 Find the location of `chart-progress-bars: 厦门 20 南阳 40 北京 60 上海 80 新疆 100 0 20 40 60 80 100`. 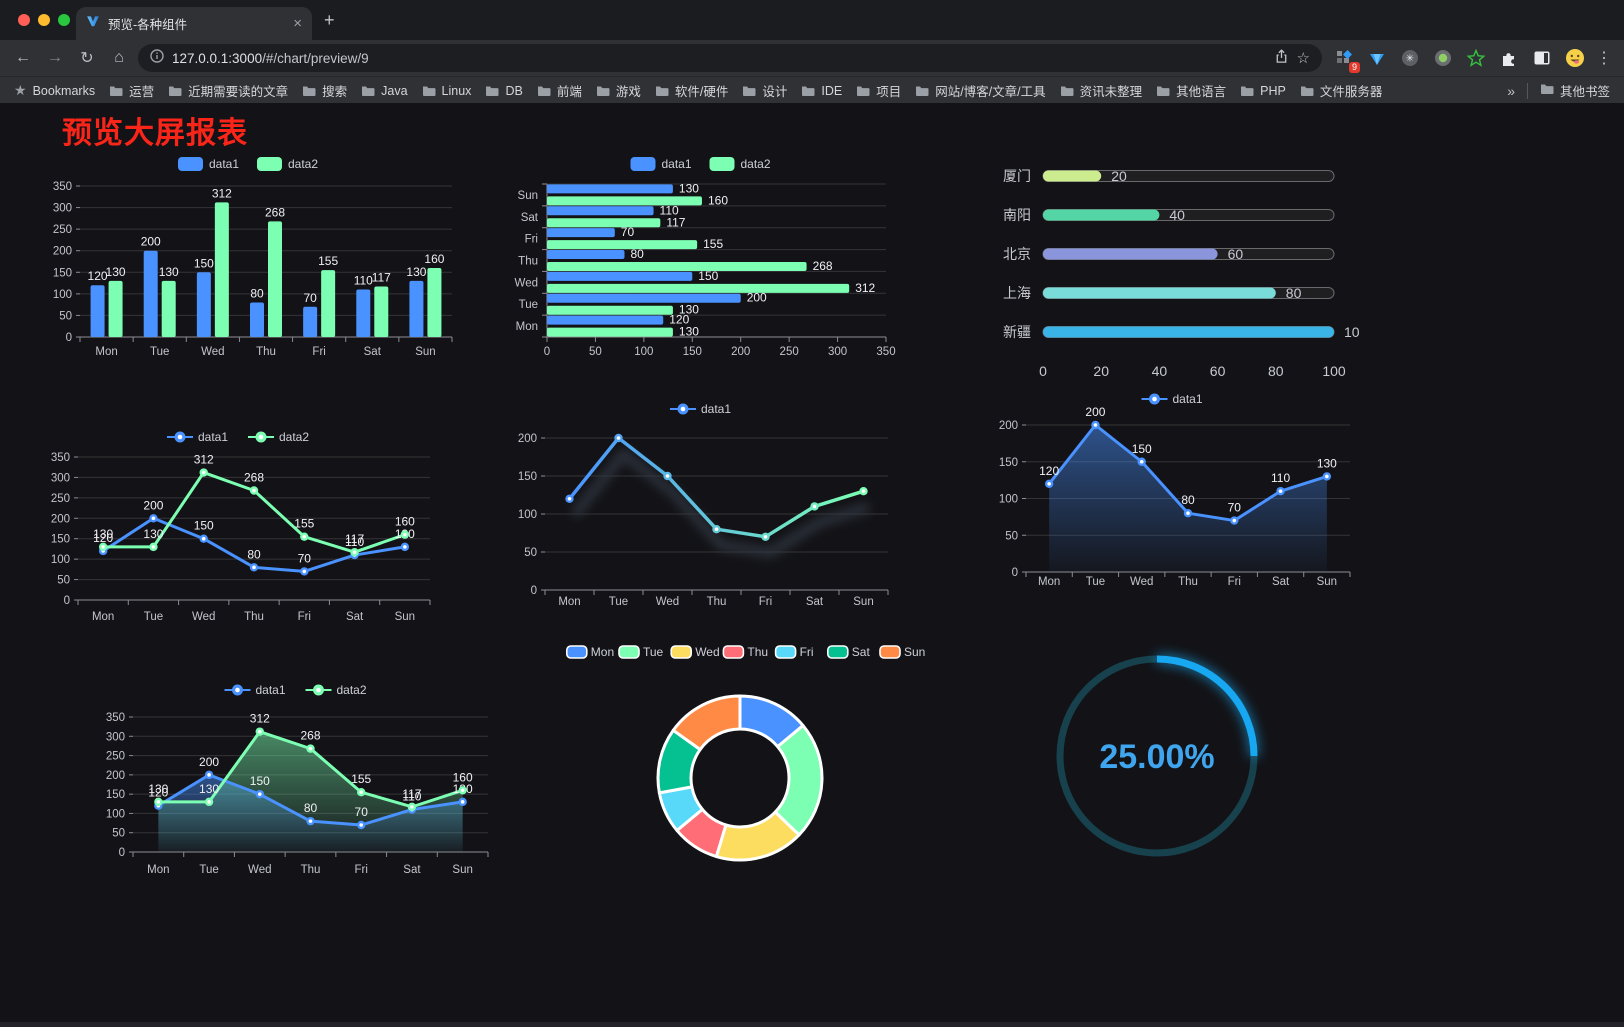

chart-progress-bars: 厦门 20 南阳 40 北京 60 上海 80 新疆 100 0 20 40 60 80 100 is located at coordinates (1176, 270).